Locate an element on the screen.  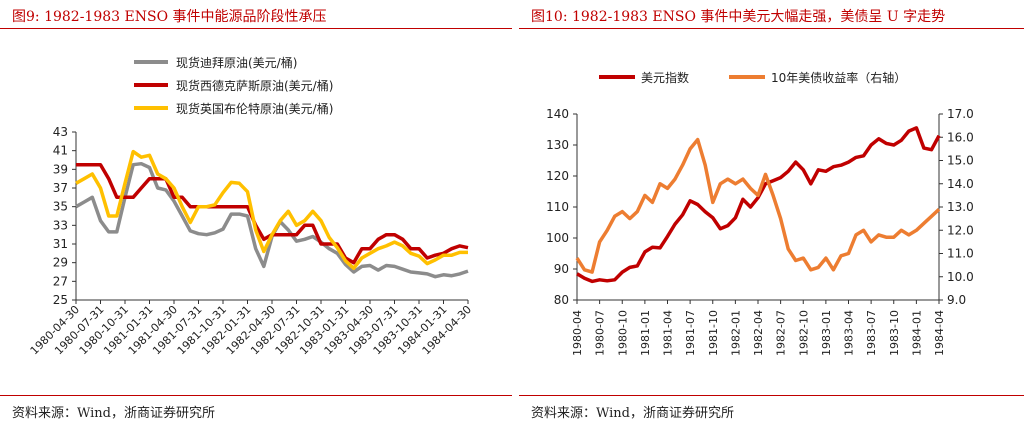
y2-tick-label: 9.0 is located at coordinates (956, 300).